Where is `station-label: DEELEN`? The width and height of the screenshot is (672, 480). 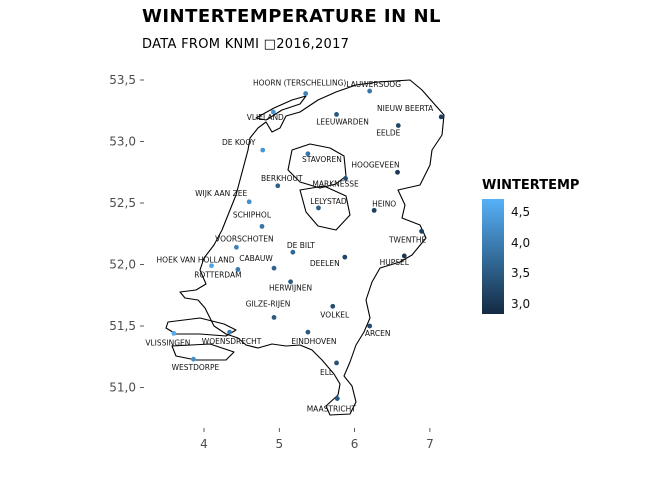 station-label: DEELEN is located at coordinates (325, 263).